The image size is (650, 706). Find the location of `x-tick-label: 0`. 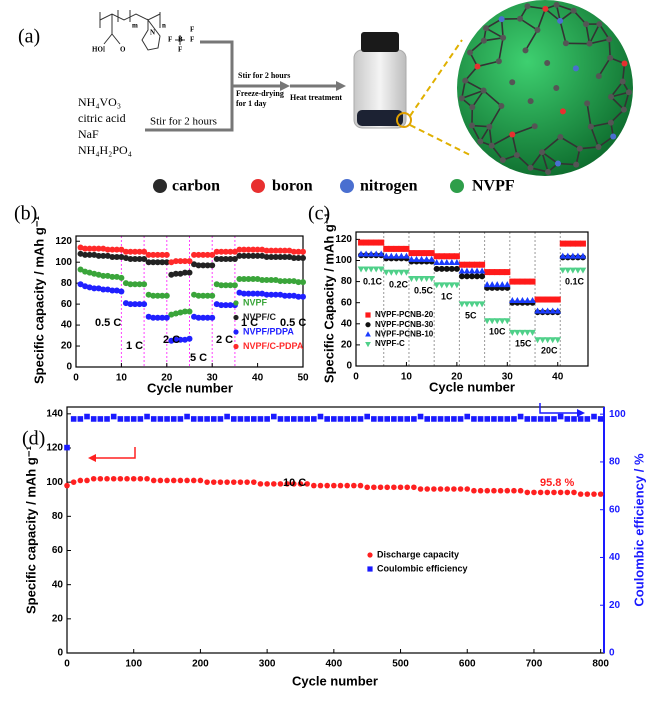

x-tick-label: 0 is located at coordinates (67, 664).